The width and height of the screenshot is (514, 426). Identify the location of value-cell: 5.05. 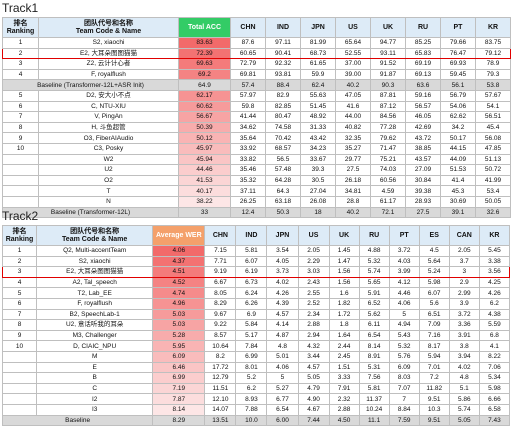
(313, 378).